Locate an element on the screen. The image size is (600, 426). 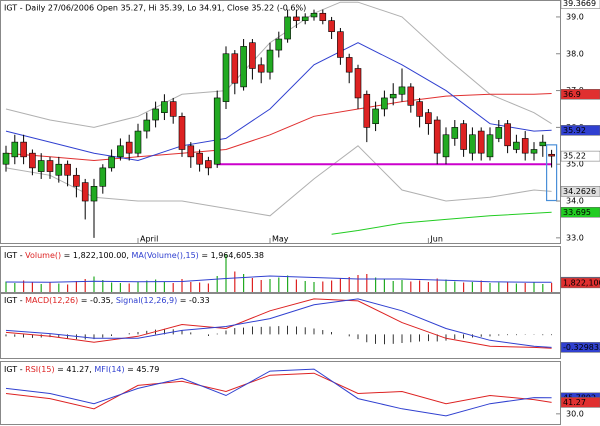
value-tag-label: 39.3669 is located at coordinates (579, 4).